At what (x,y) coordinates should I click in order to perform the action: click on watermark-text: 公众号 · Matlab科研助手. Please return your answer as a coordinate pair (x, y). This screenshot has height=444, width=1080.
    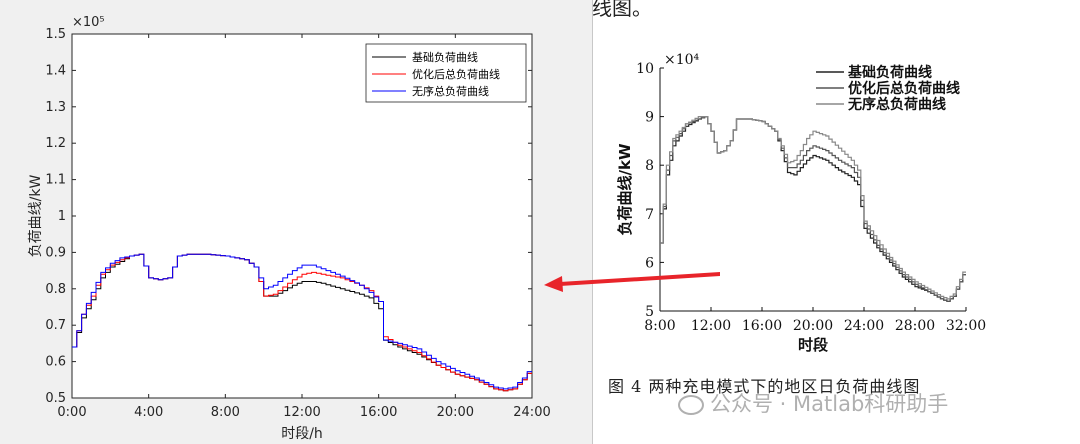
    Looking at the image, I should click on (829, 404).